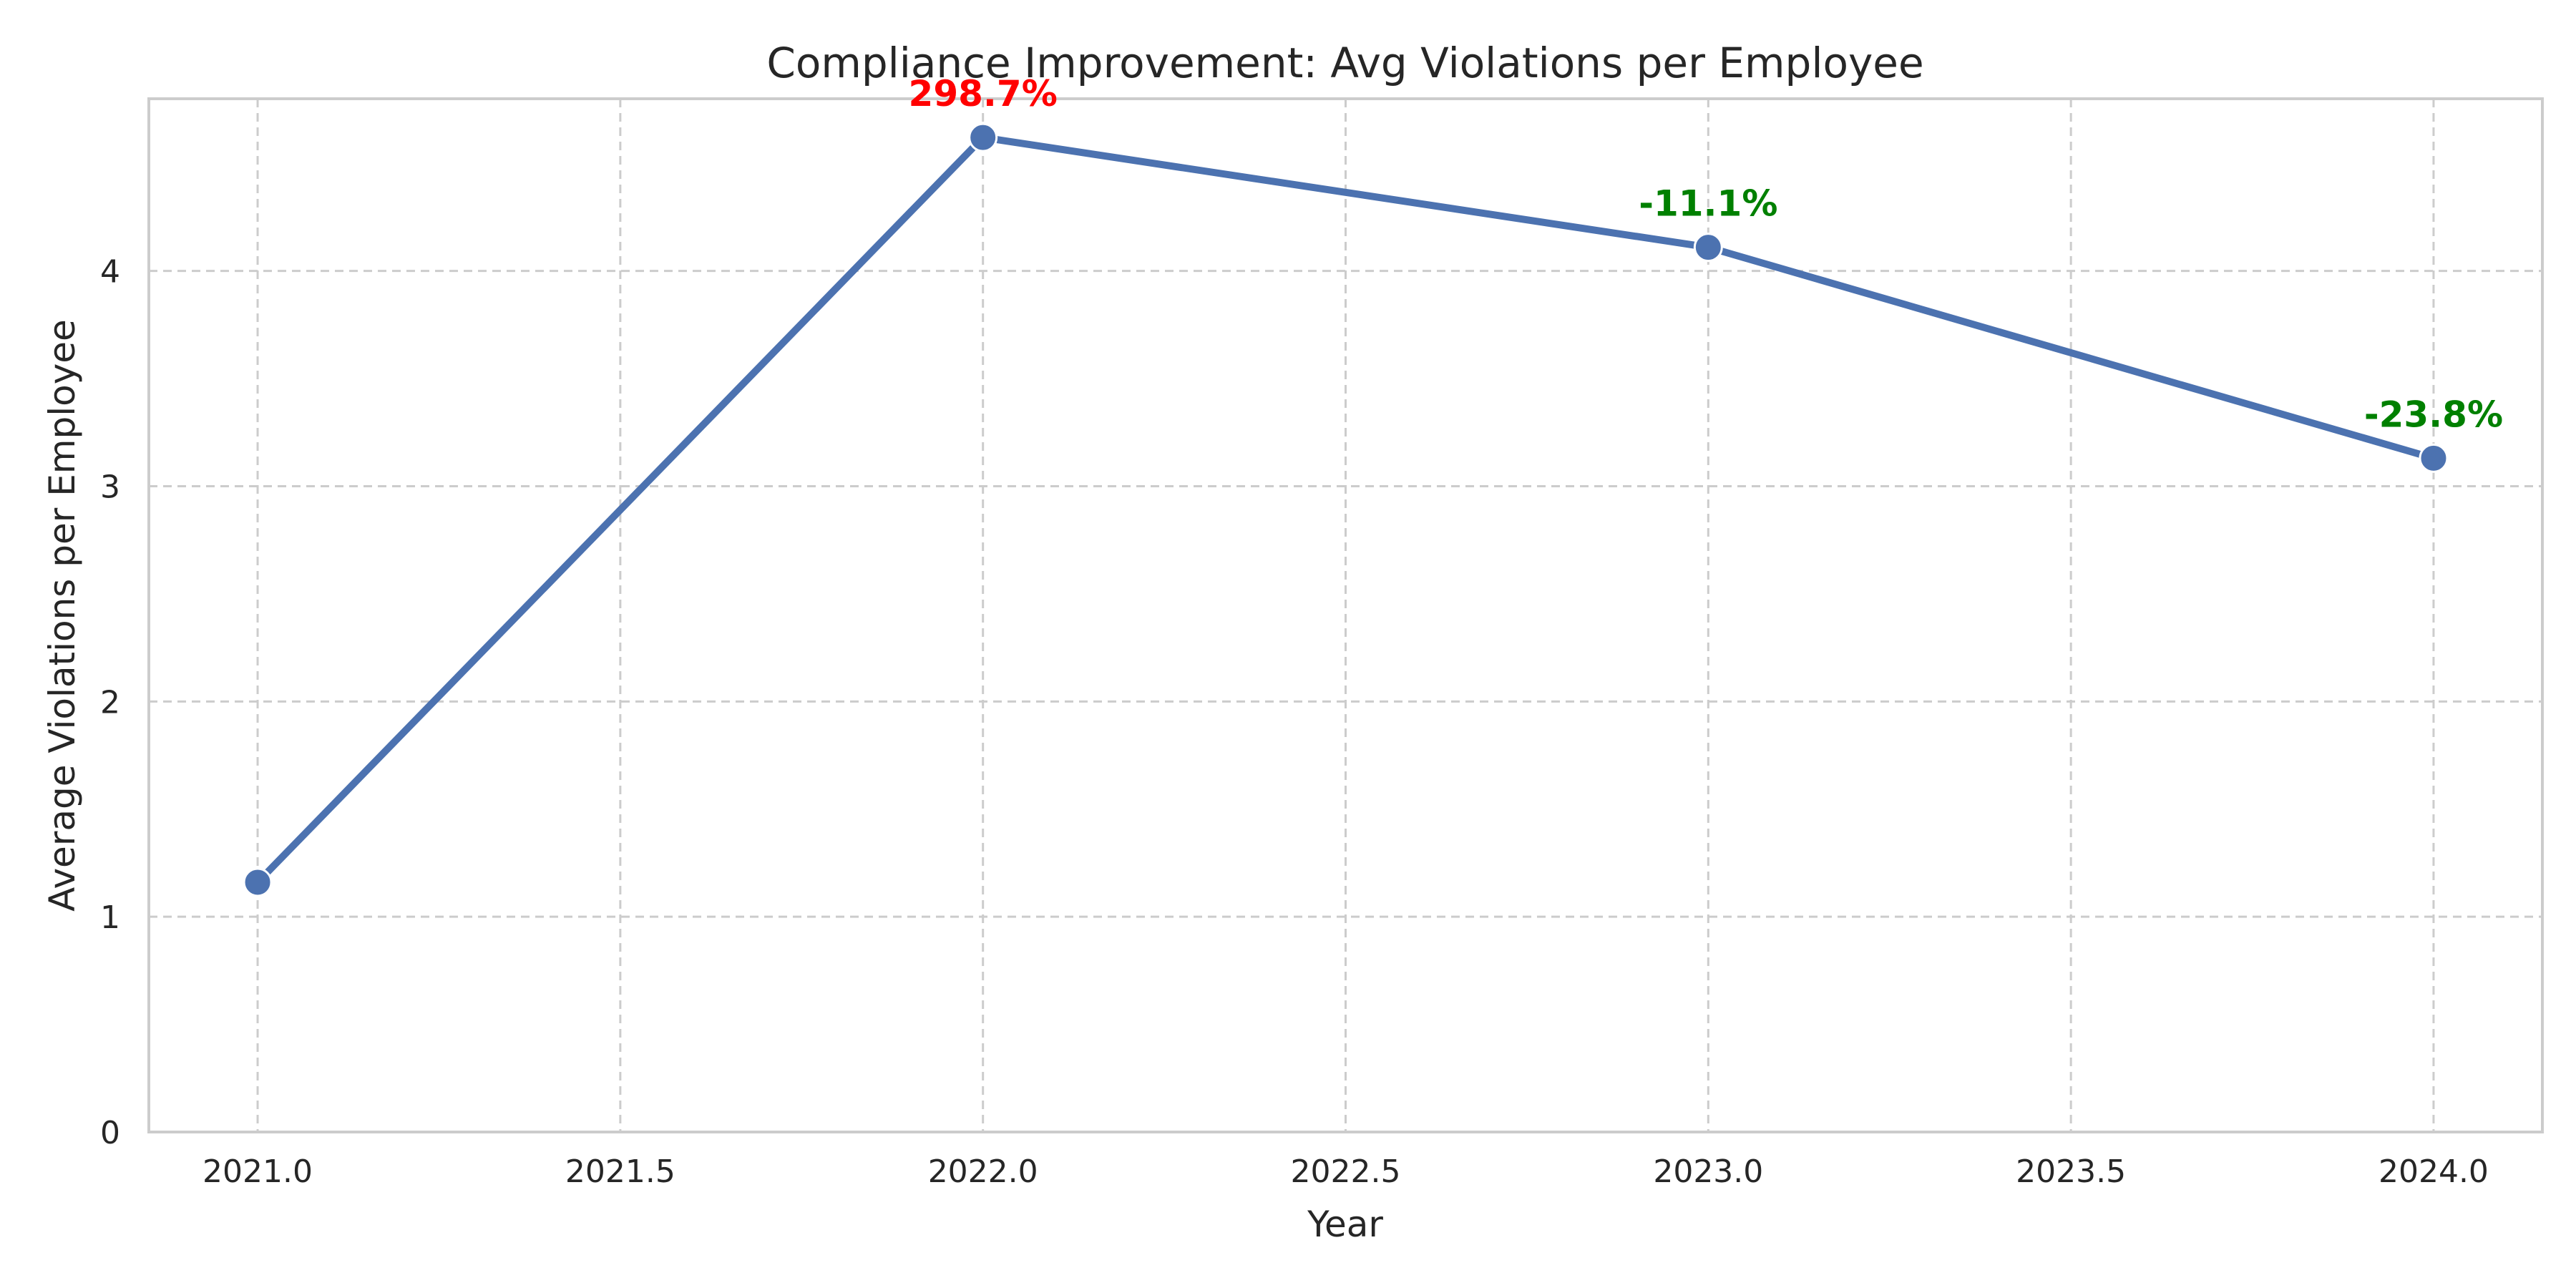 This screenshot has height=1288, width=2576. What do you see at coordinates (258, 1171) in the screenshot?
I see `x-tick-label: 2021.0` at bounding box center [258, 1171].